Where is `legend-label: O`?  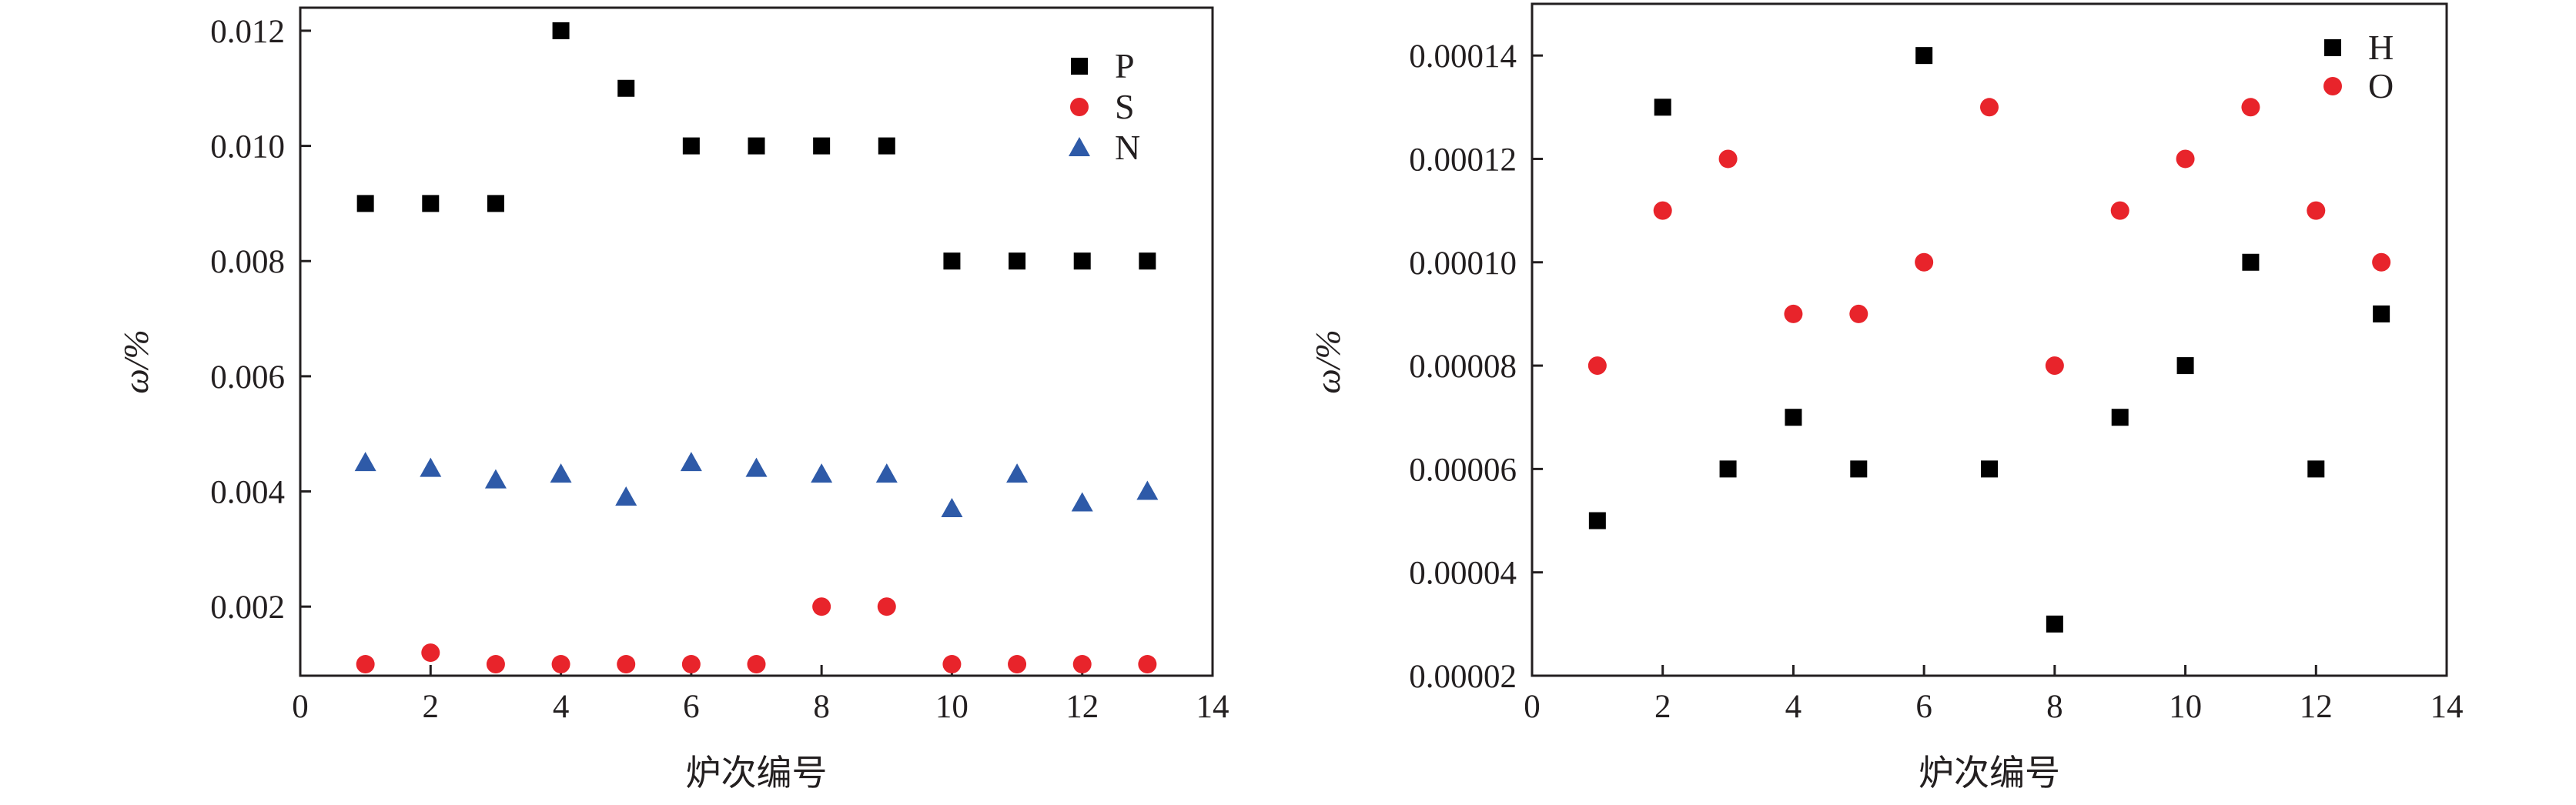 legend-label: O is located at coordinates (2381, 85).